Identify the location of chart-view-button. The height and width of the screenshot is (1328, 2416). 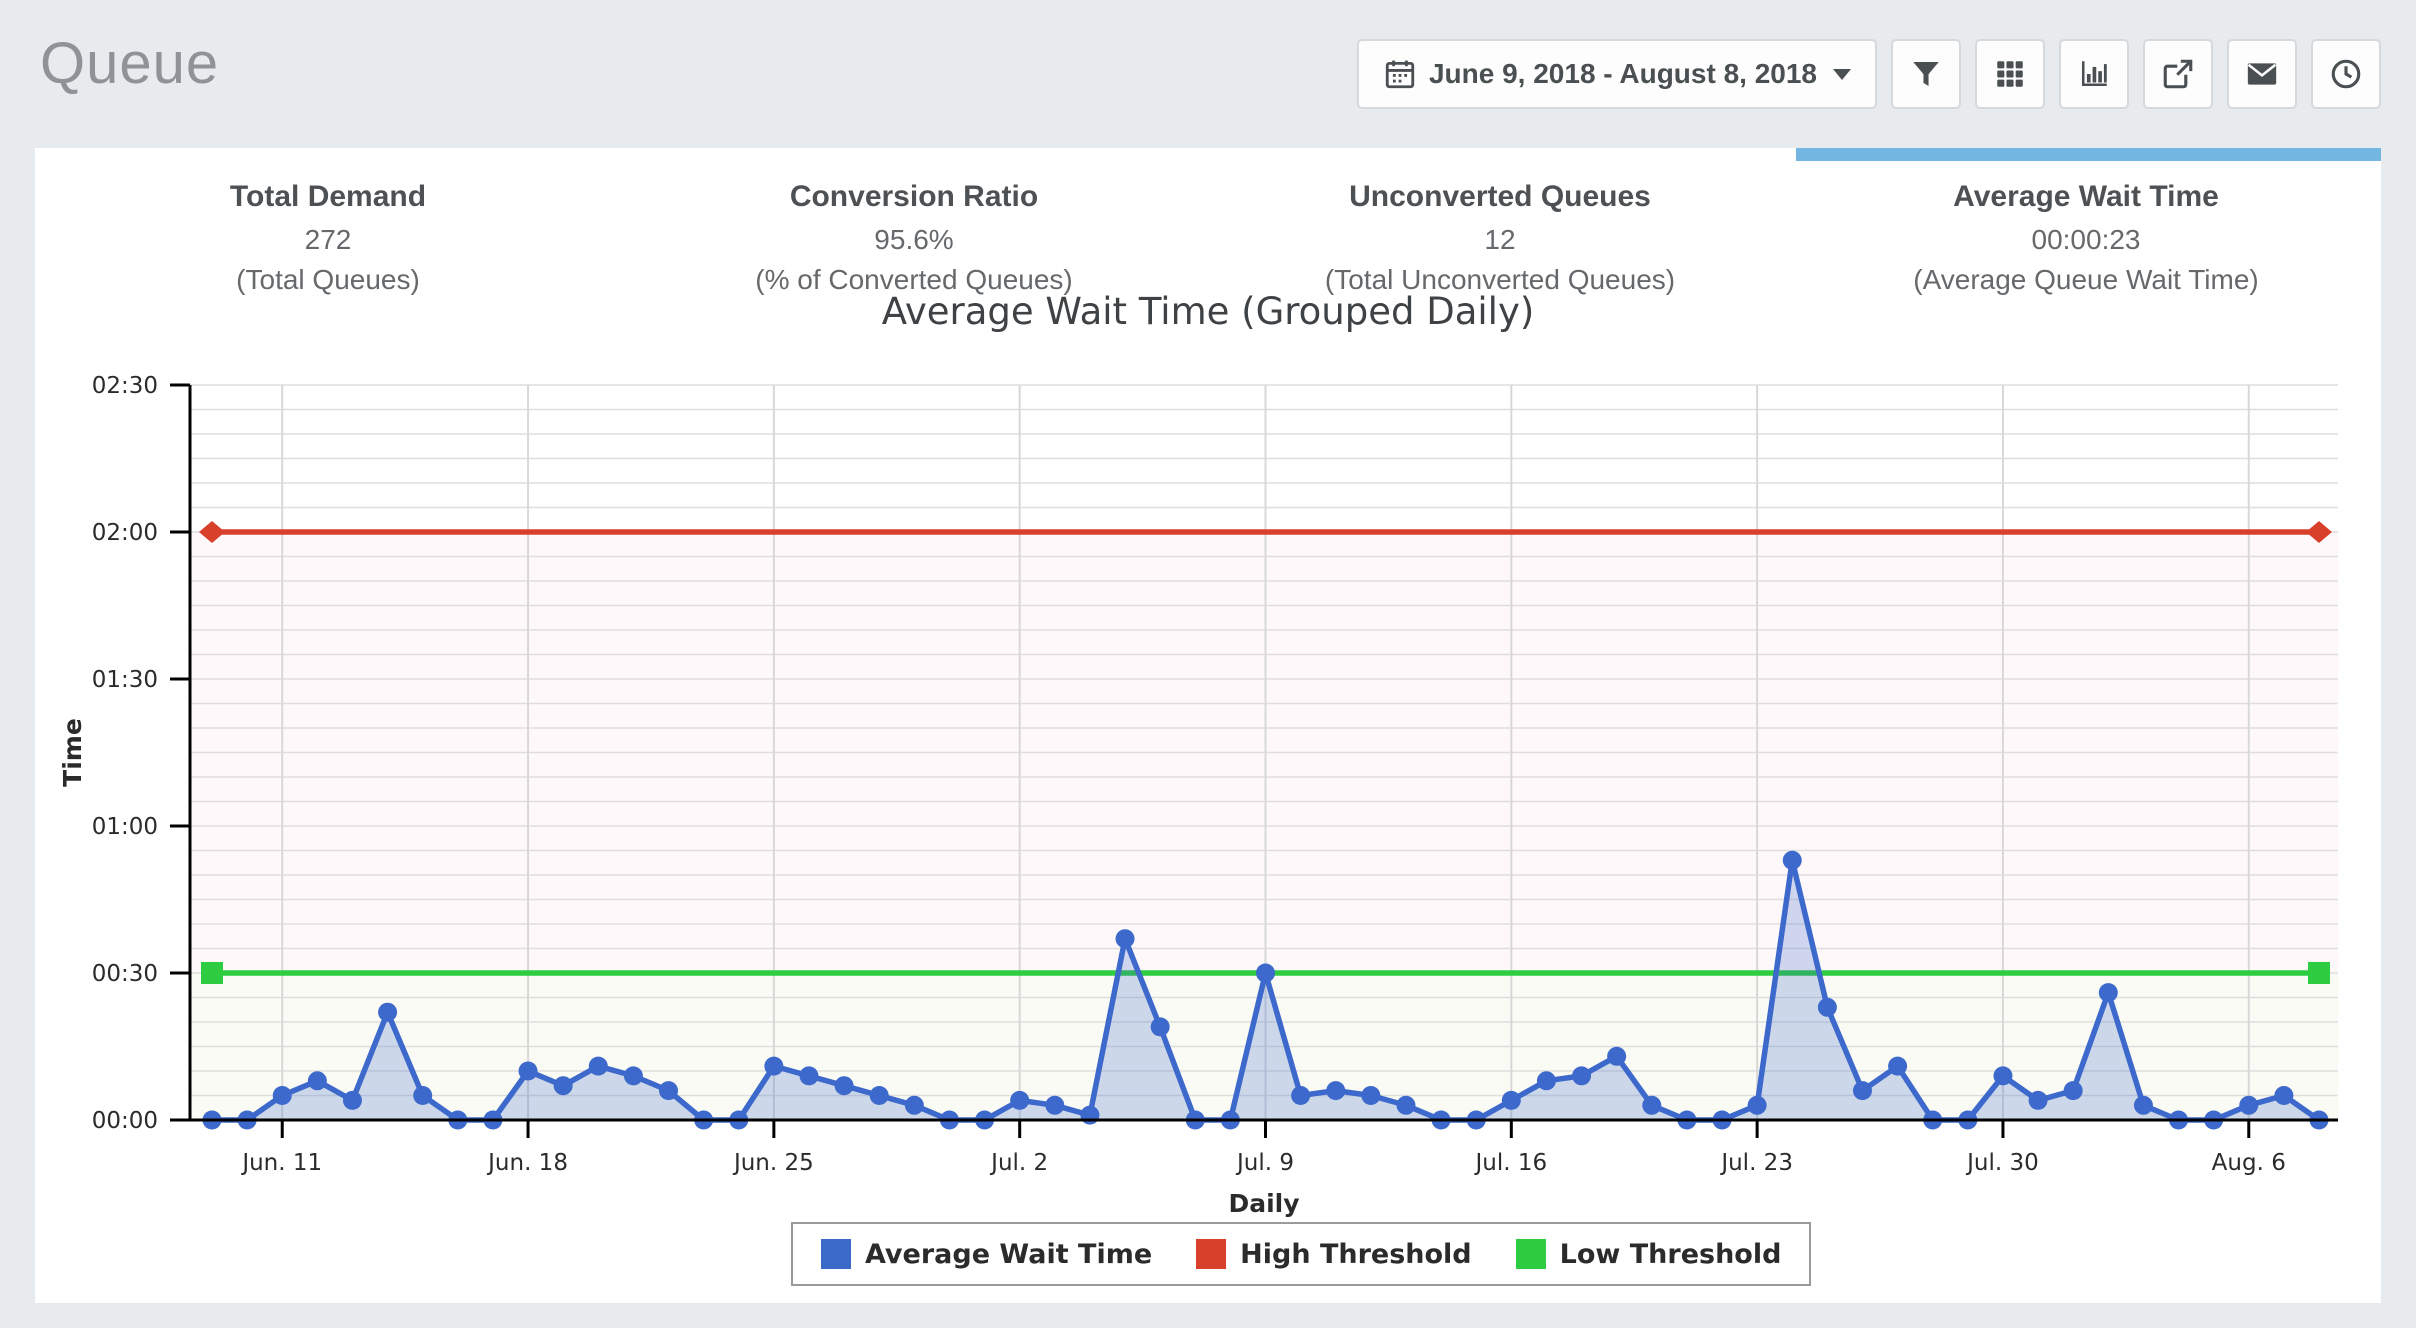
(2094, 74).